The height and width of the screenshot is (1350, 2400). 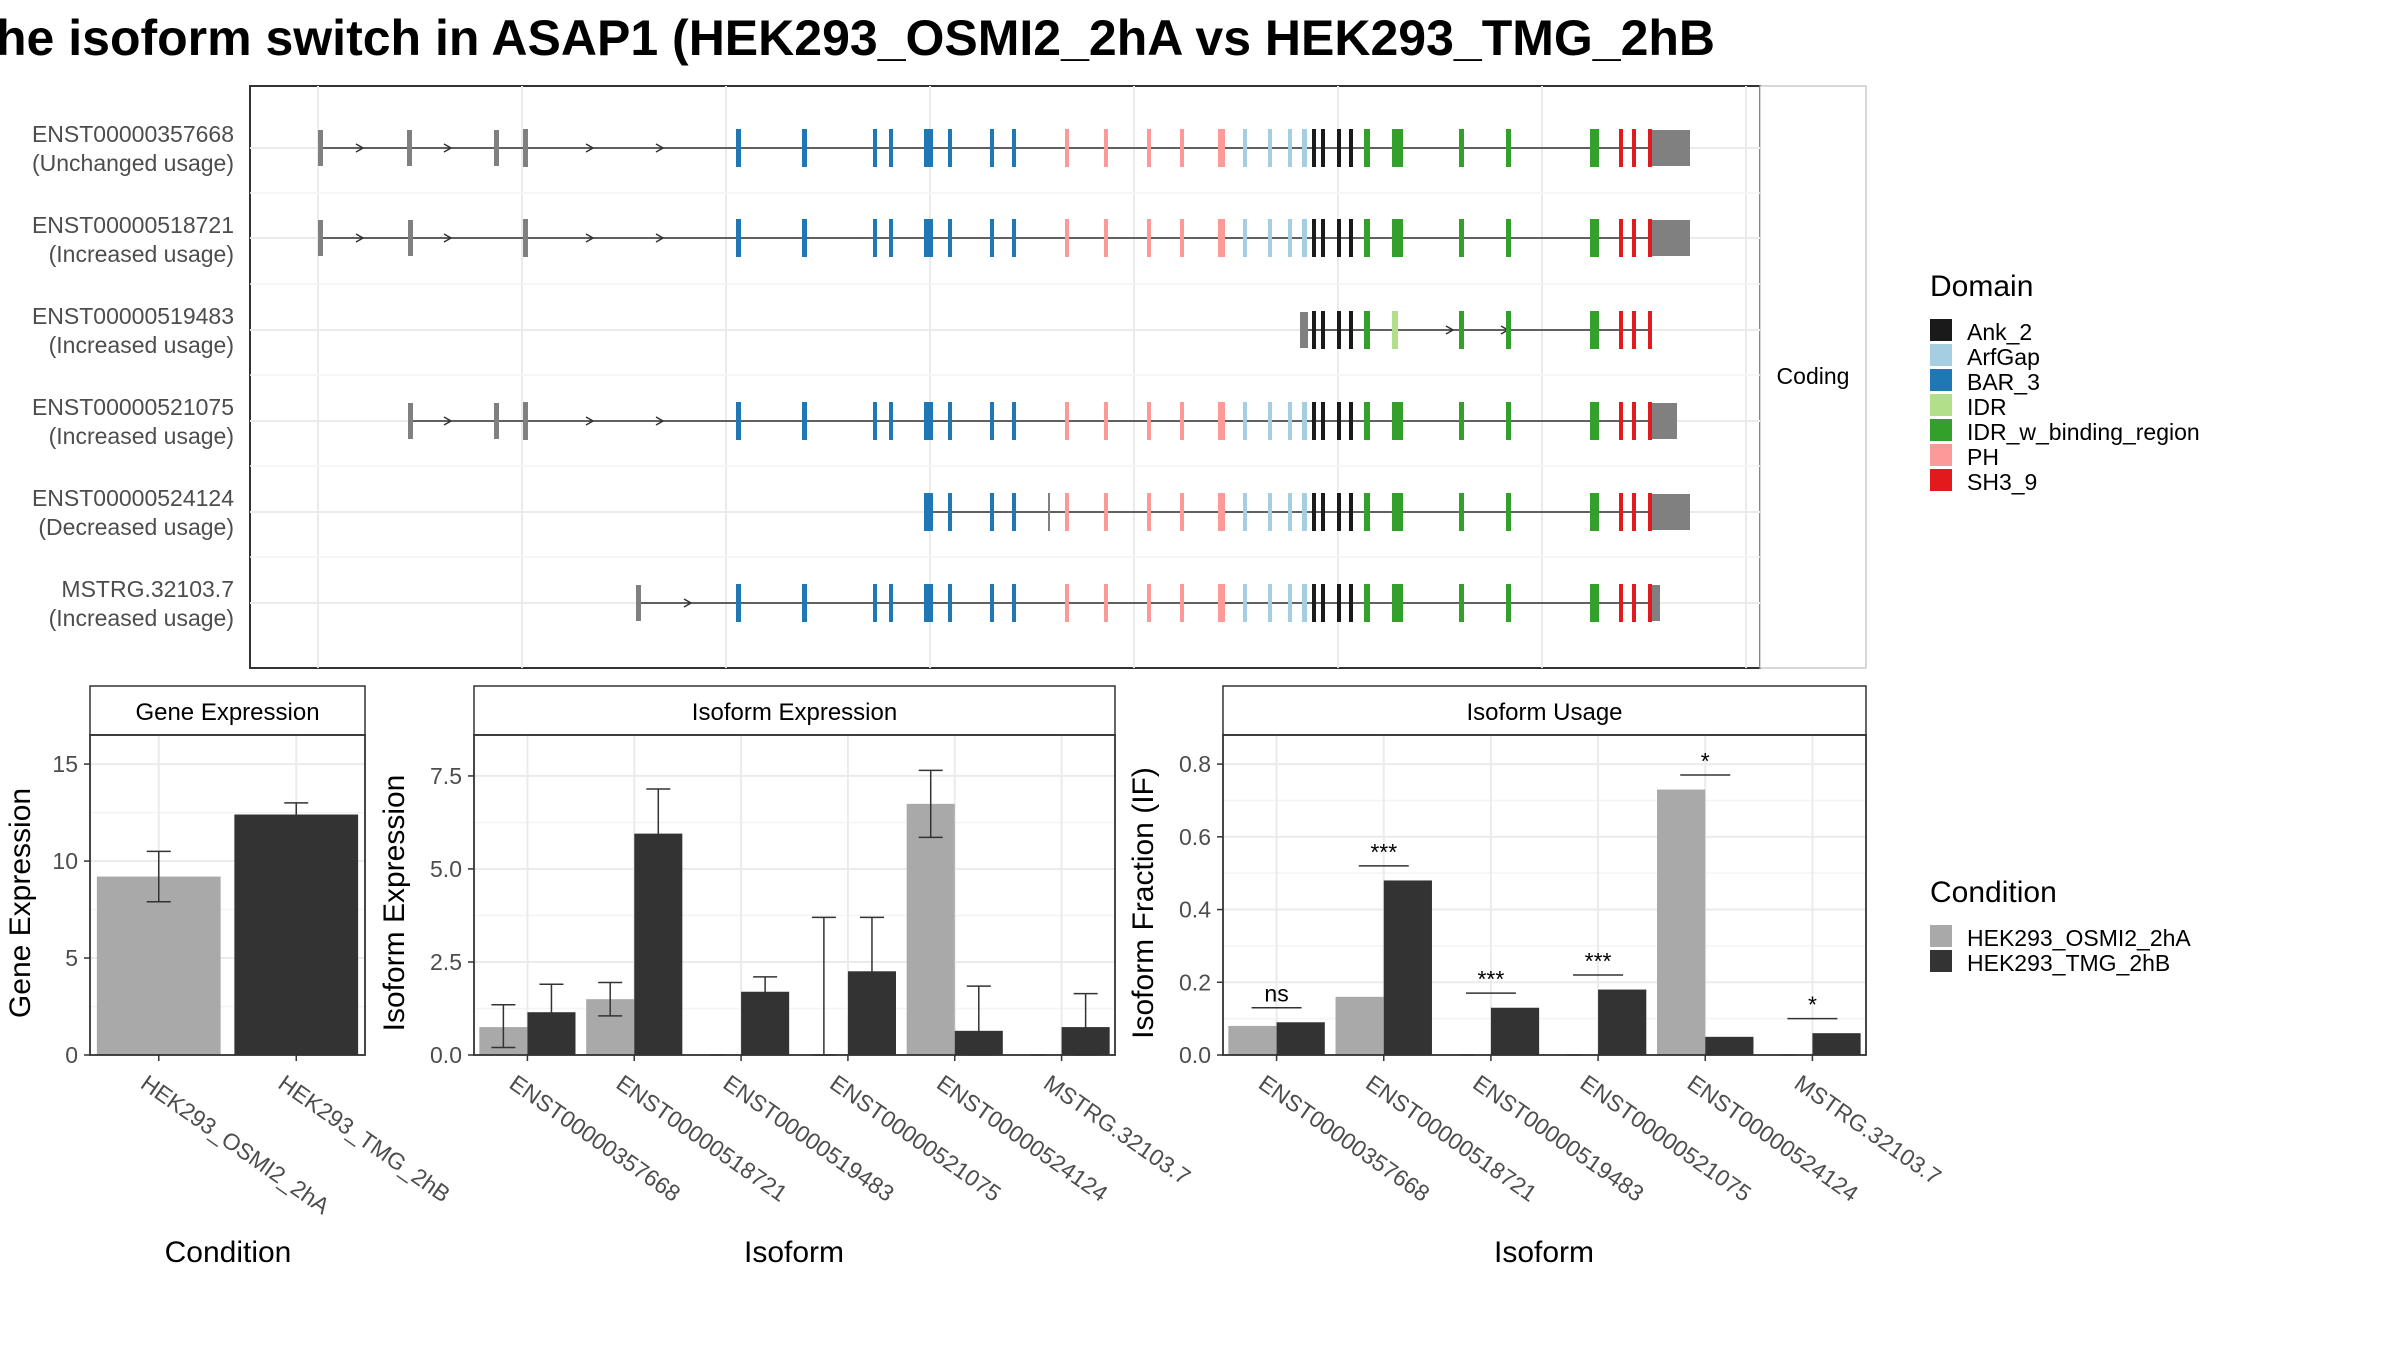 I want to click on significance-marker: ***, so click(x=1490, y=980).